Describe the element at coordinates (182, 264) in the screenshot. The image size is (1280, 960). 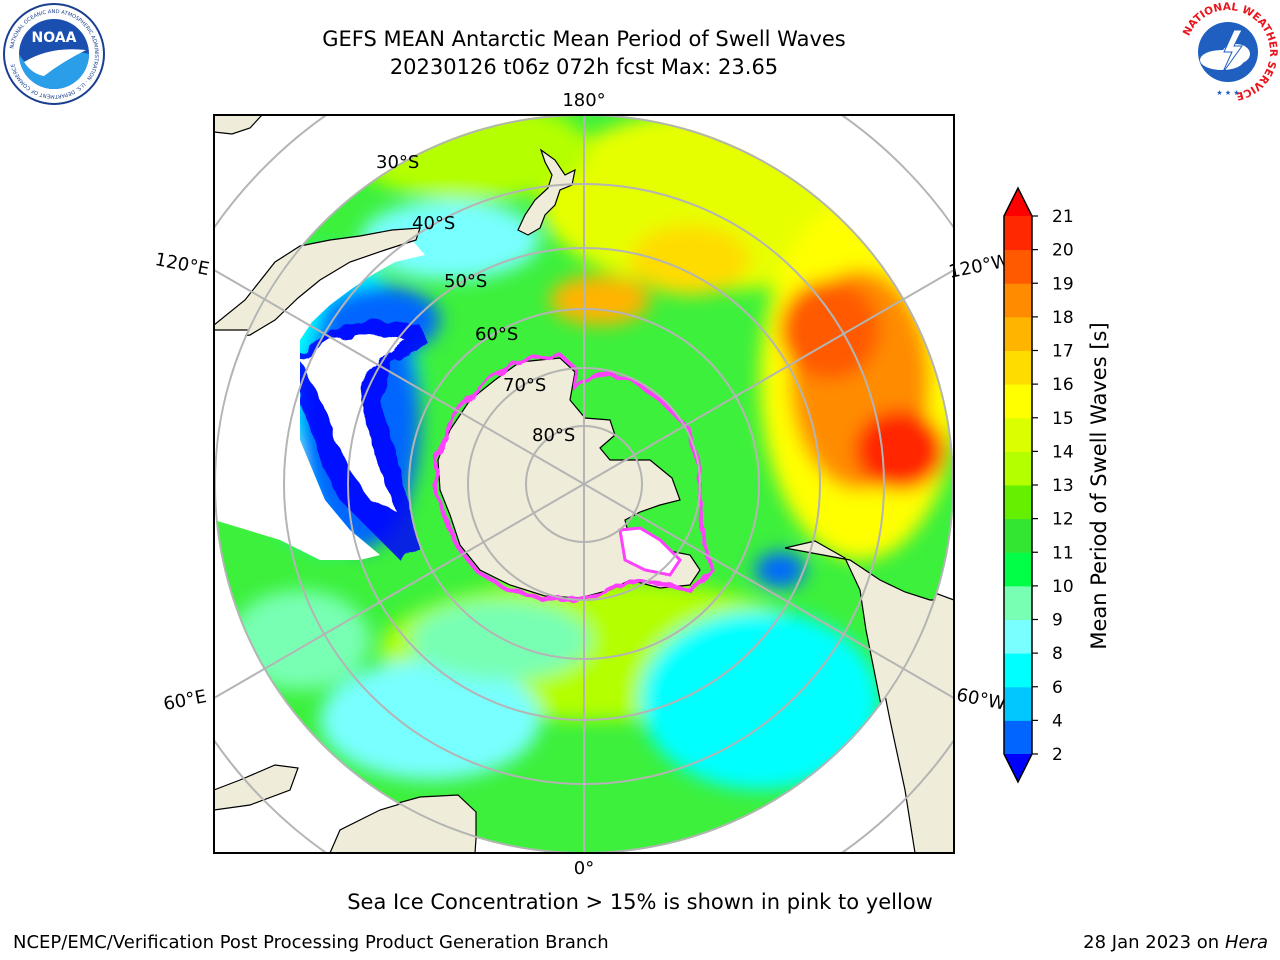
I see `lon-label-120e: 120°E` at that location.